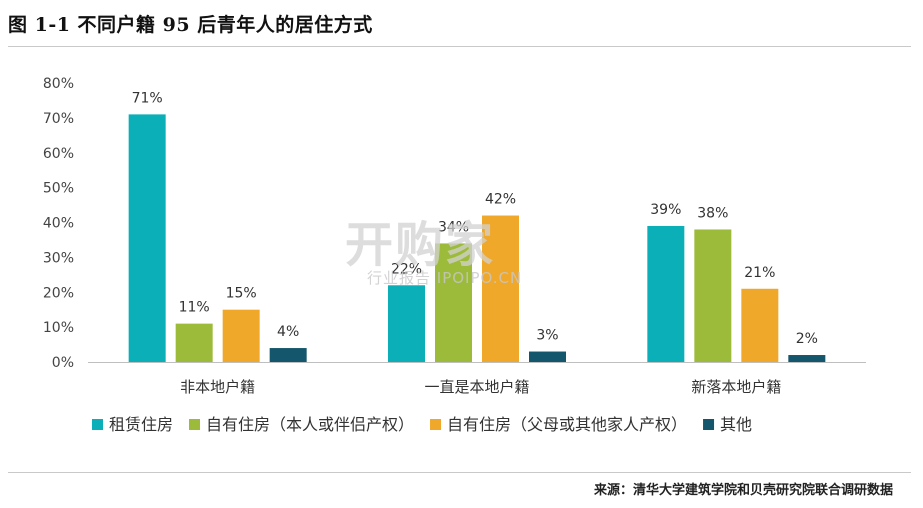 The width and height of the screenshot is (923, 508). Describe the element at coordinates (63, 363) in the screenshot. I see `y-tick-label: 0%` at that location.